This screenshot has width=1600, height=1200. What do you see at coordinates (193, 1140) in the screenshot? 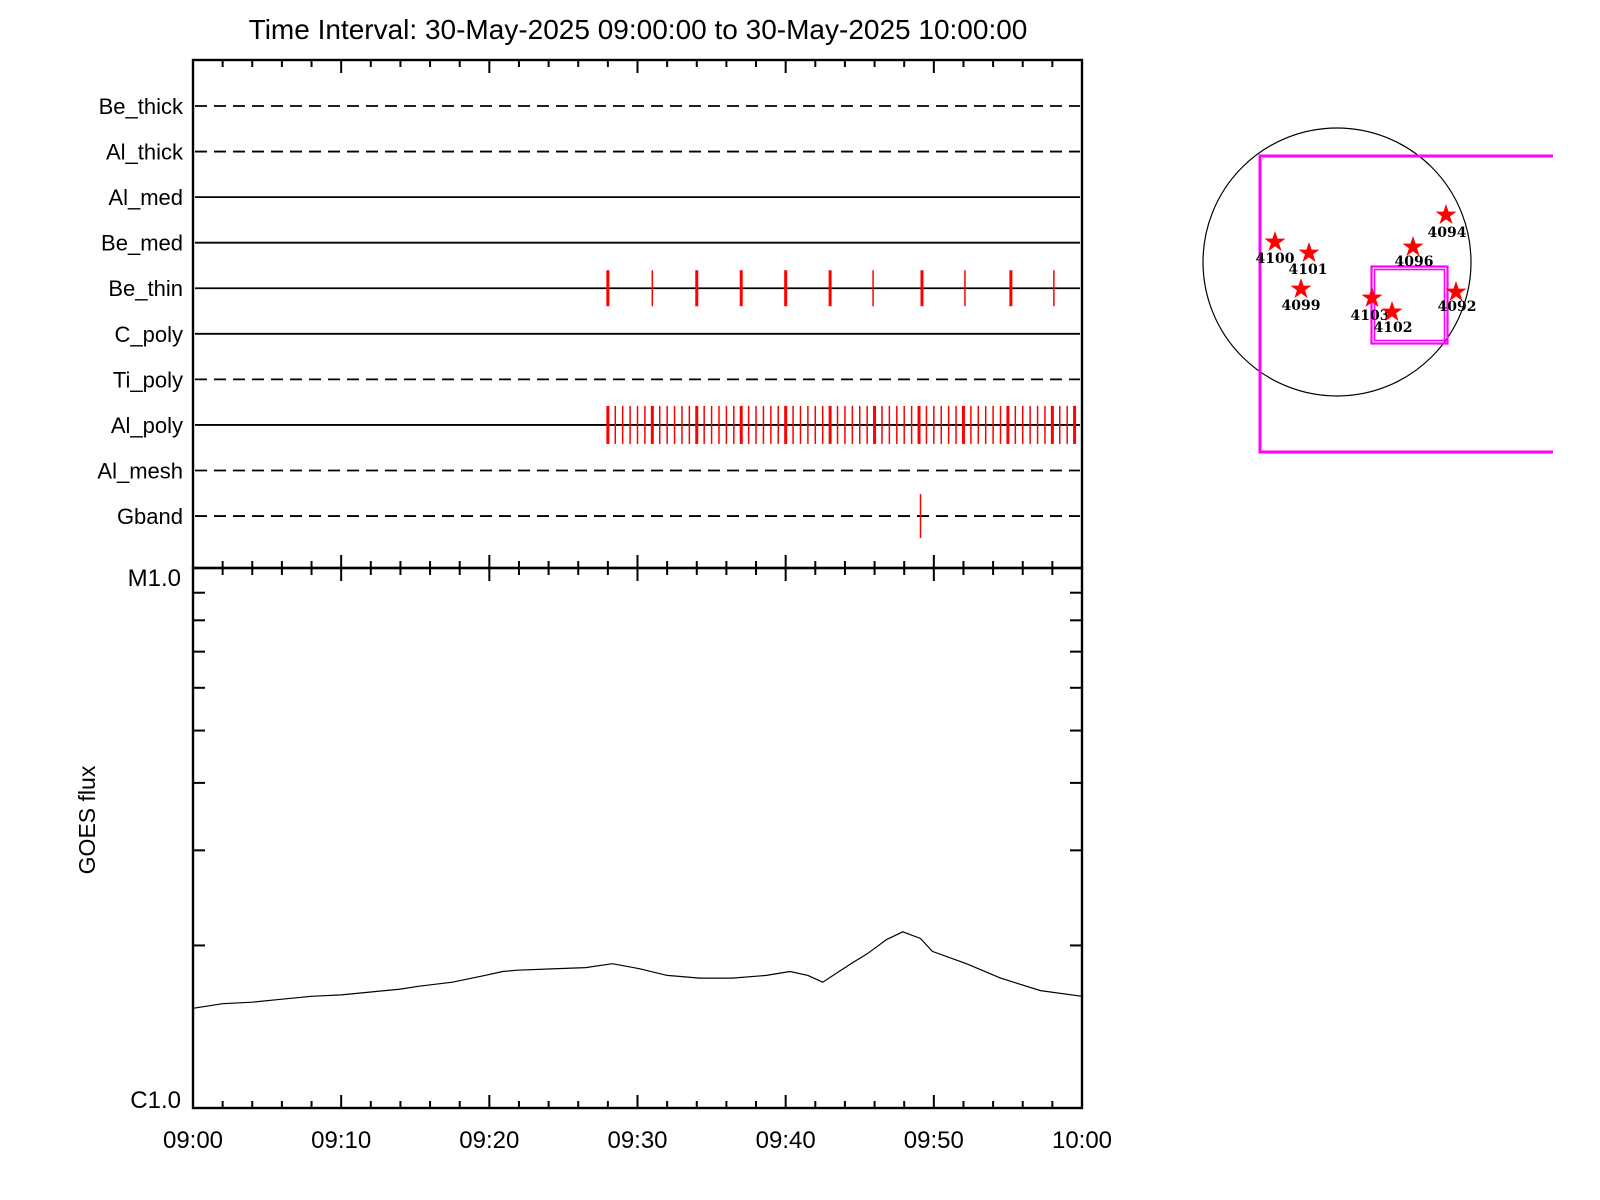
I see `x-axis-tick-label: 09:00` at bounding box center [193, 1140].